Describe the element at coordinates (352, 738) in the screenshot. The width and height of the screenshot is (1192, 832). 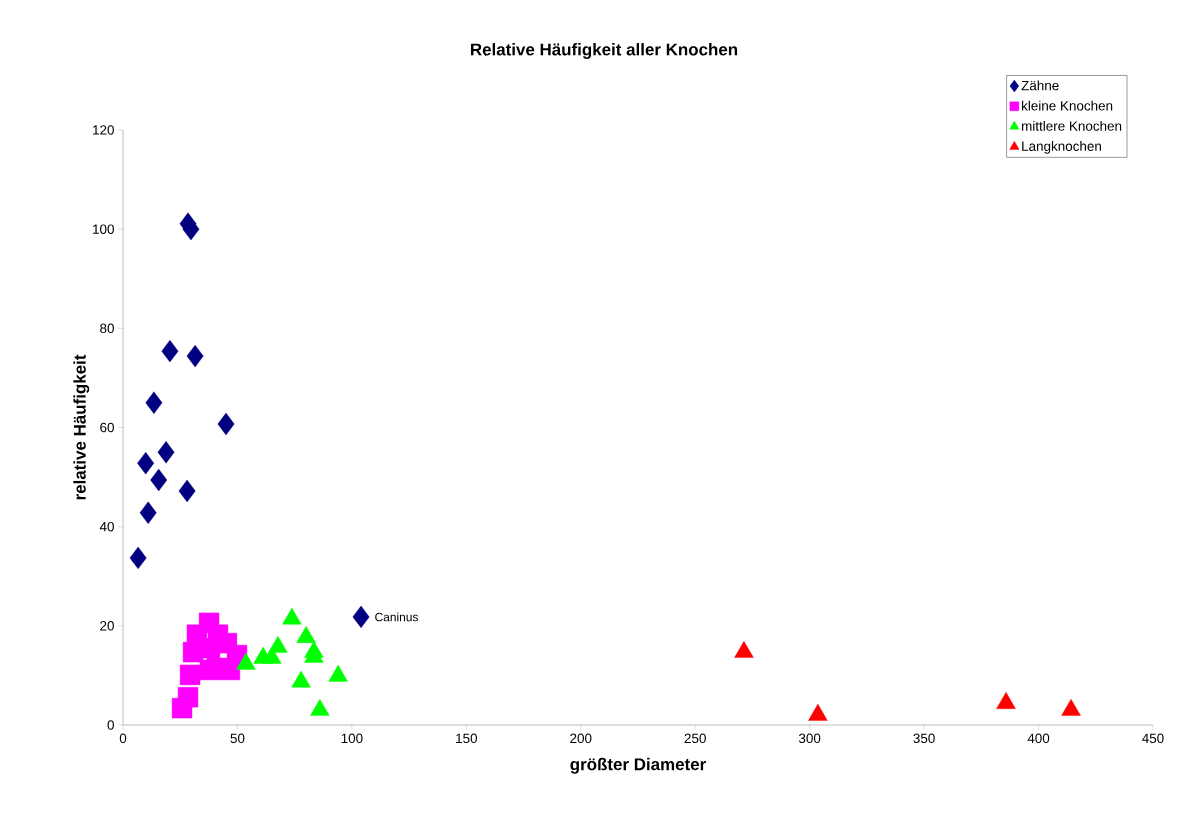
I see `x-tick-label: 100` at that location.